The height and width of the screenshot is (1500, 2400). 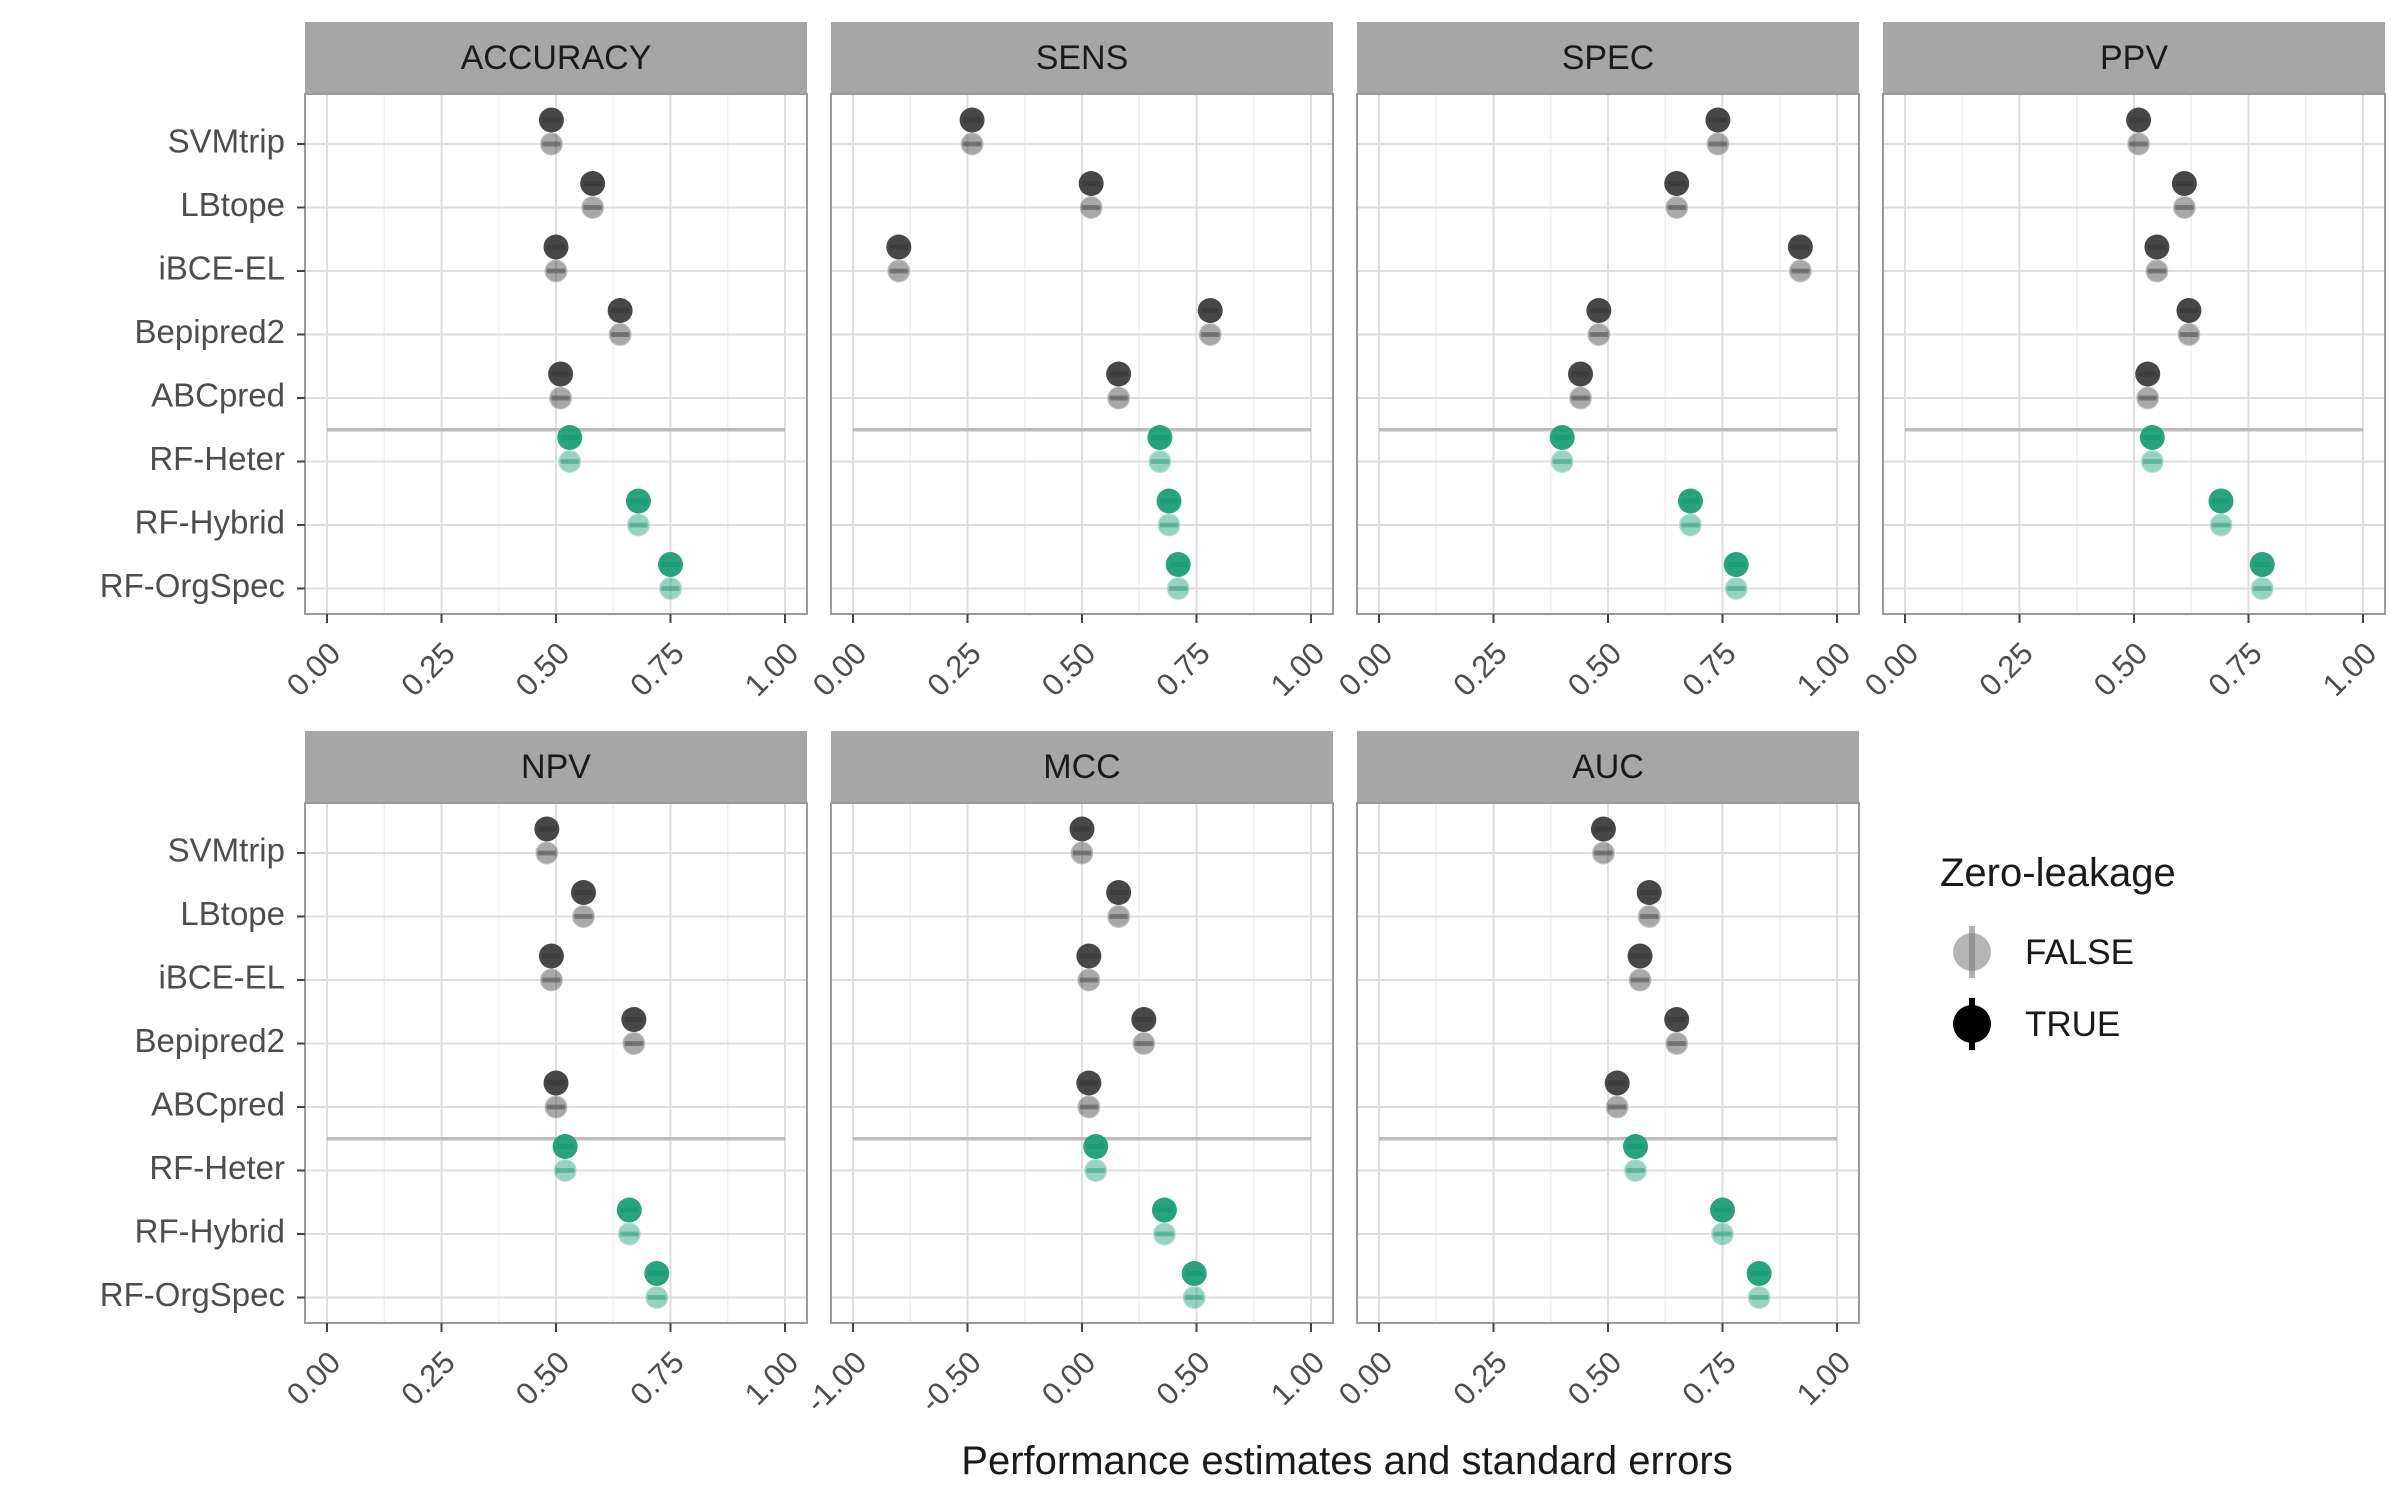 What do you see at coordinates (950, 1382) in the screenshot?
I see `x-tick-label: -0.50` at bounding box center [950, 1382].